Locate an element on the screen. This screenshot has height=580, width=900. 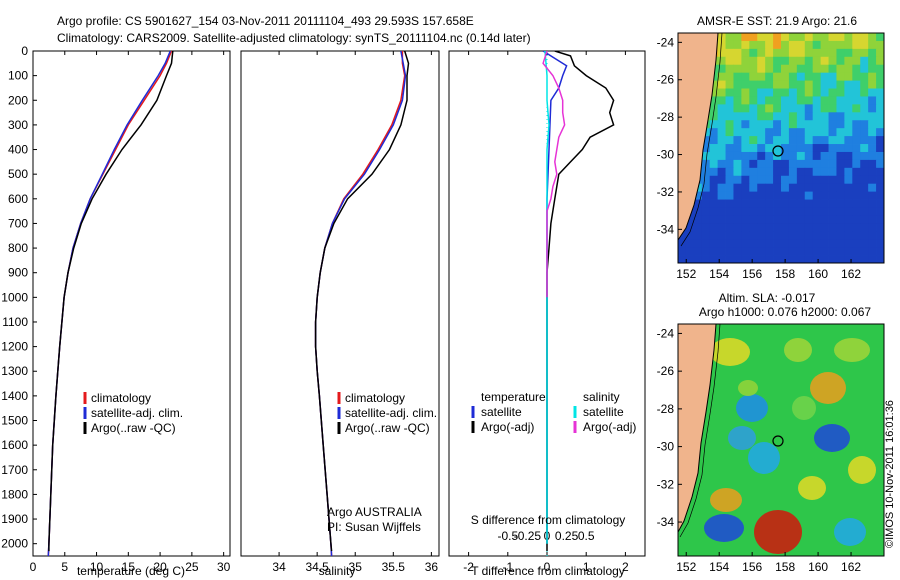
legend-label-argo: Argo(..raw -QC) is located at coordinates (133, 428).